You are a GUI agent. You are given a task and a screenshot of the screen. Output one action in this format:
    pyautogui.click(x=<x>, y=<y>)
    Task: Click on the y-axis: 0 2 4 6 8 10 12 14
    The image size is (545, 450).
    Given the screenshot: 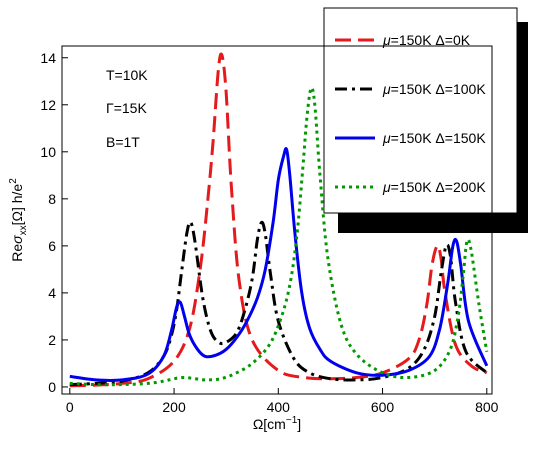 What is the action you would take?
    pyautogui.click(x=54, y=222)
    